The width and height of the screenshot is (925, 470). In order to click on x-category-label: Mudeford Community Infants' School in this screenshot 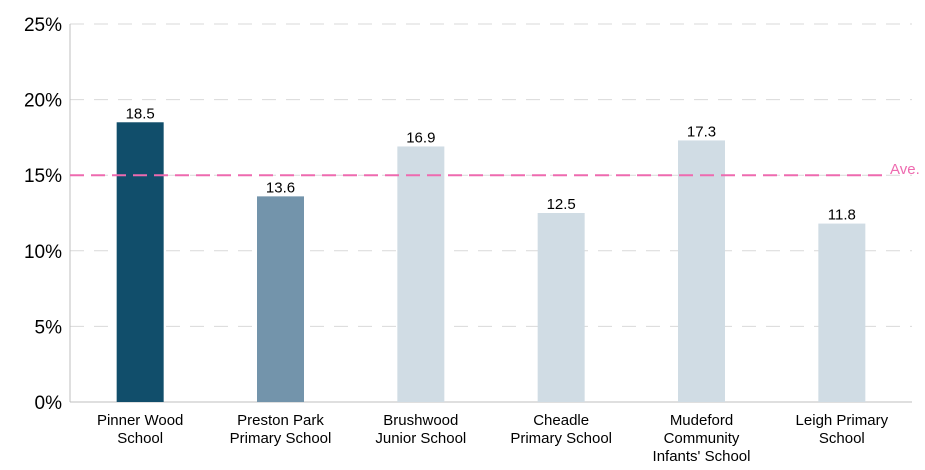, I will do `click(702, 438)`.